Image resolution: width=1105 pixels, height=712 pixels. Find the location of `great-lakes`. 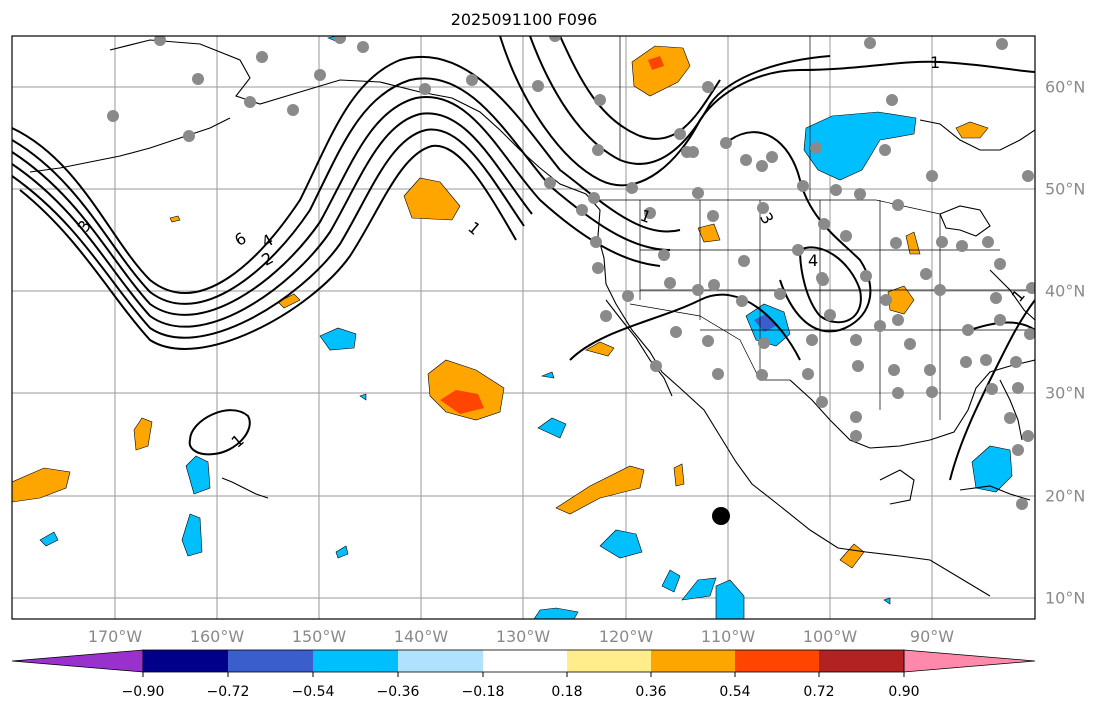

great-lakes is located at coordinates (965, 221).